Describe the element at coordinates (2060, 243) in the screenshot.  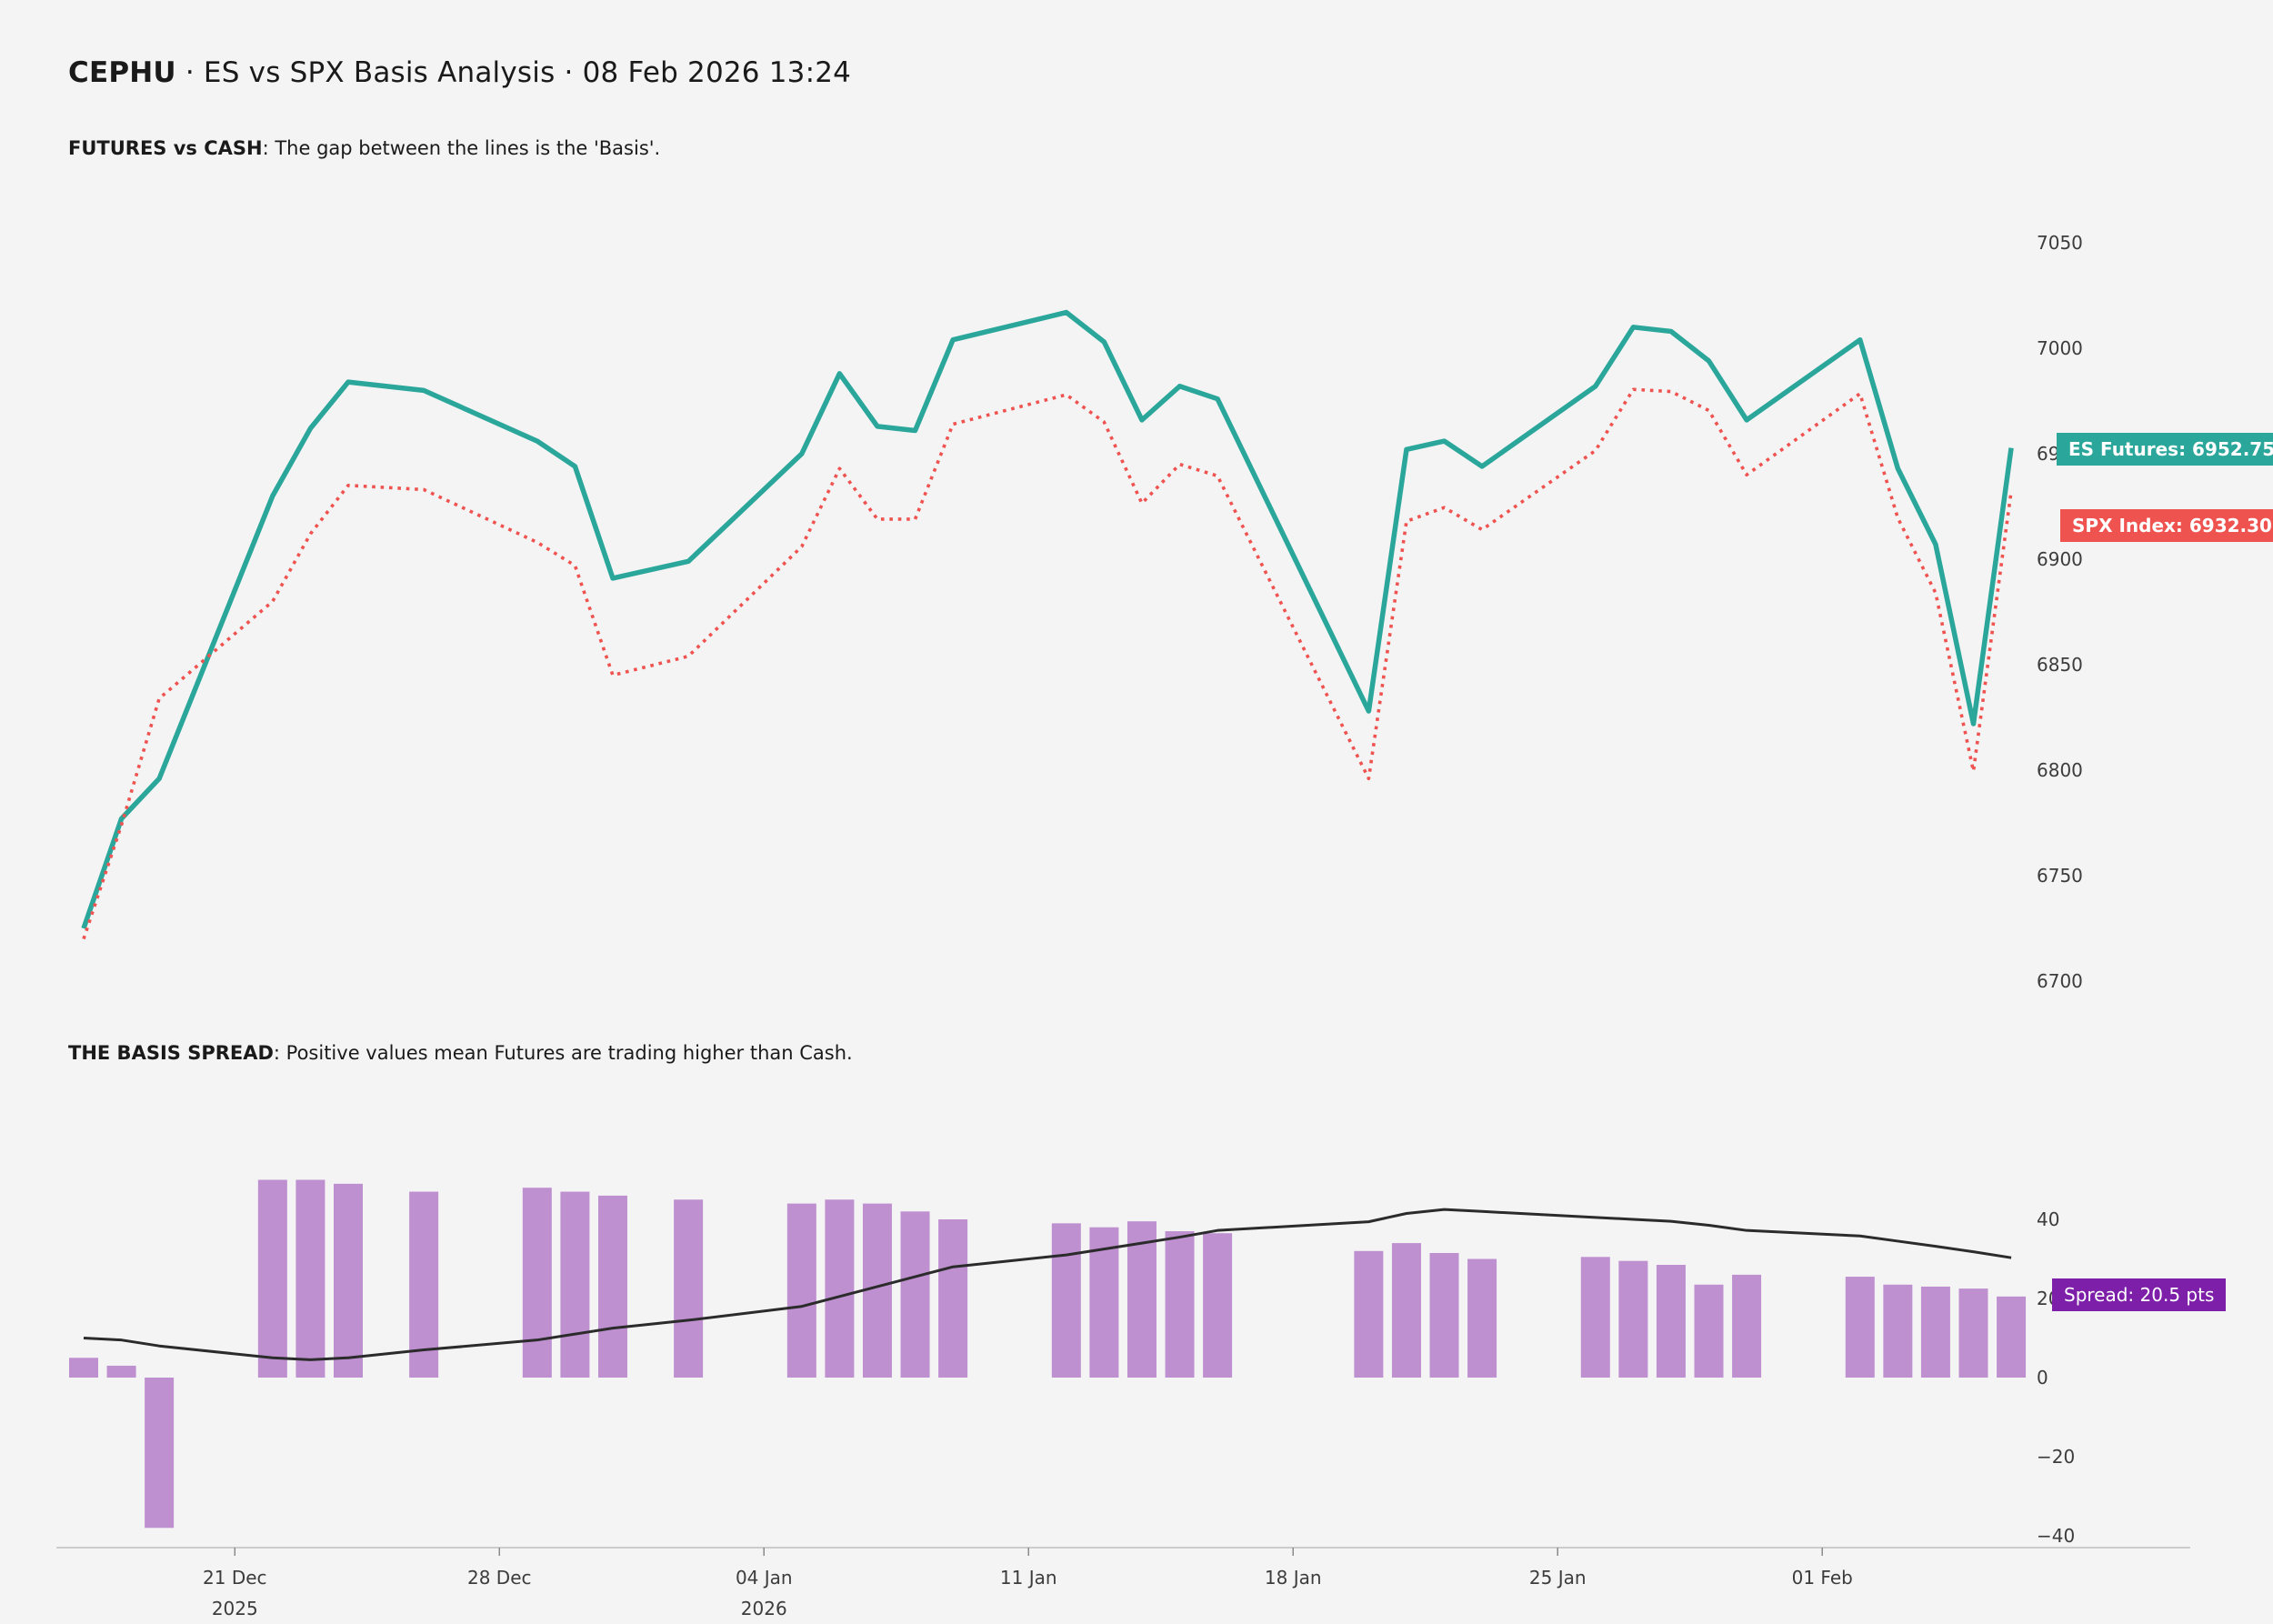
I see `axis-tick-label: 7050` at that location.